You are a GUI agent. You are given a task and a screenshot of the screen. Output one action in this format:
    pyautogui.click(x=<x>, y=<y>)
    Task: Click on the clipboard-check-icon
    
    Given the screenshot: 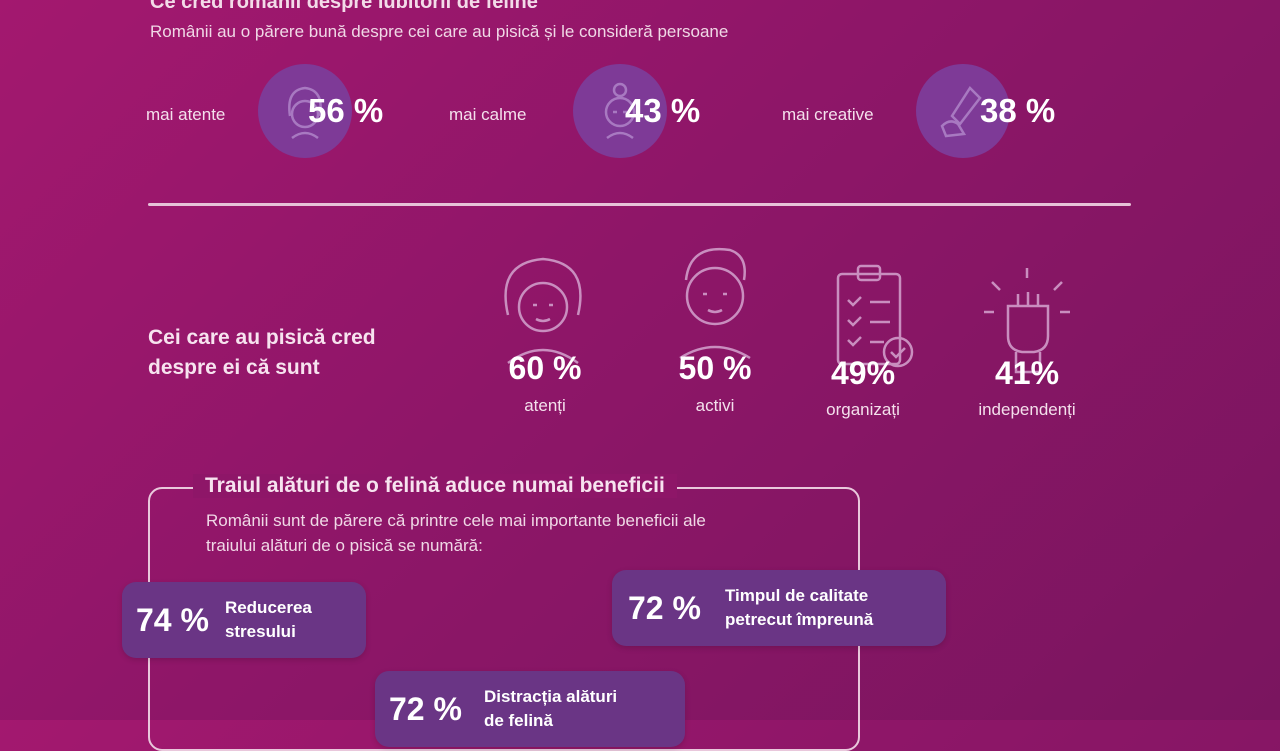 What is the action you would take?
    pyautogui.click(x=875, y=324)
    